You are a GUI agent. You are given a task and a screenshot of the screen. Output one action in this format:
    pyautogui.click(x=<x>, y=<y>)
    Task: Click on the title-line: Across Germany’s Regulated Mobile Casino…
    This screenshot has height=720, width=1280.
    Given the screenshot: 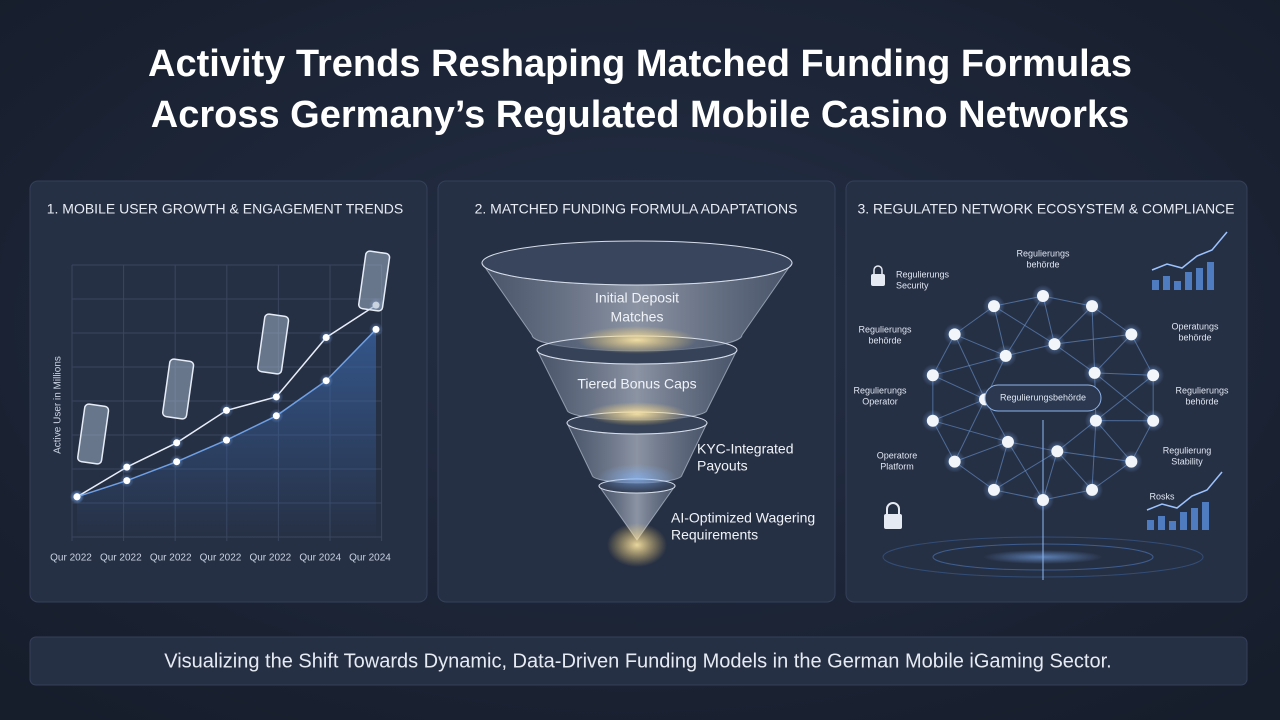 What is the action you would take?
    pyautogui.click(x=640, y=115)
    